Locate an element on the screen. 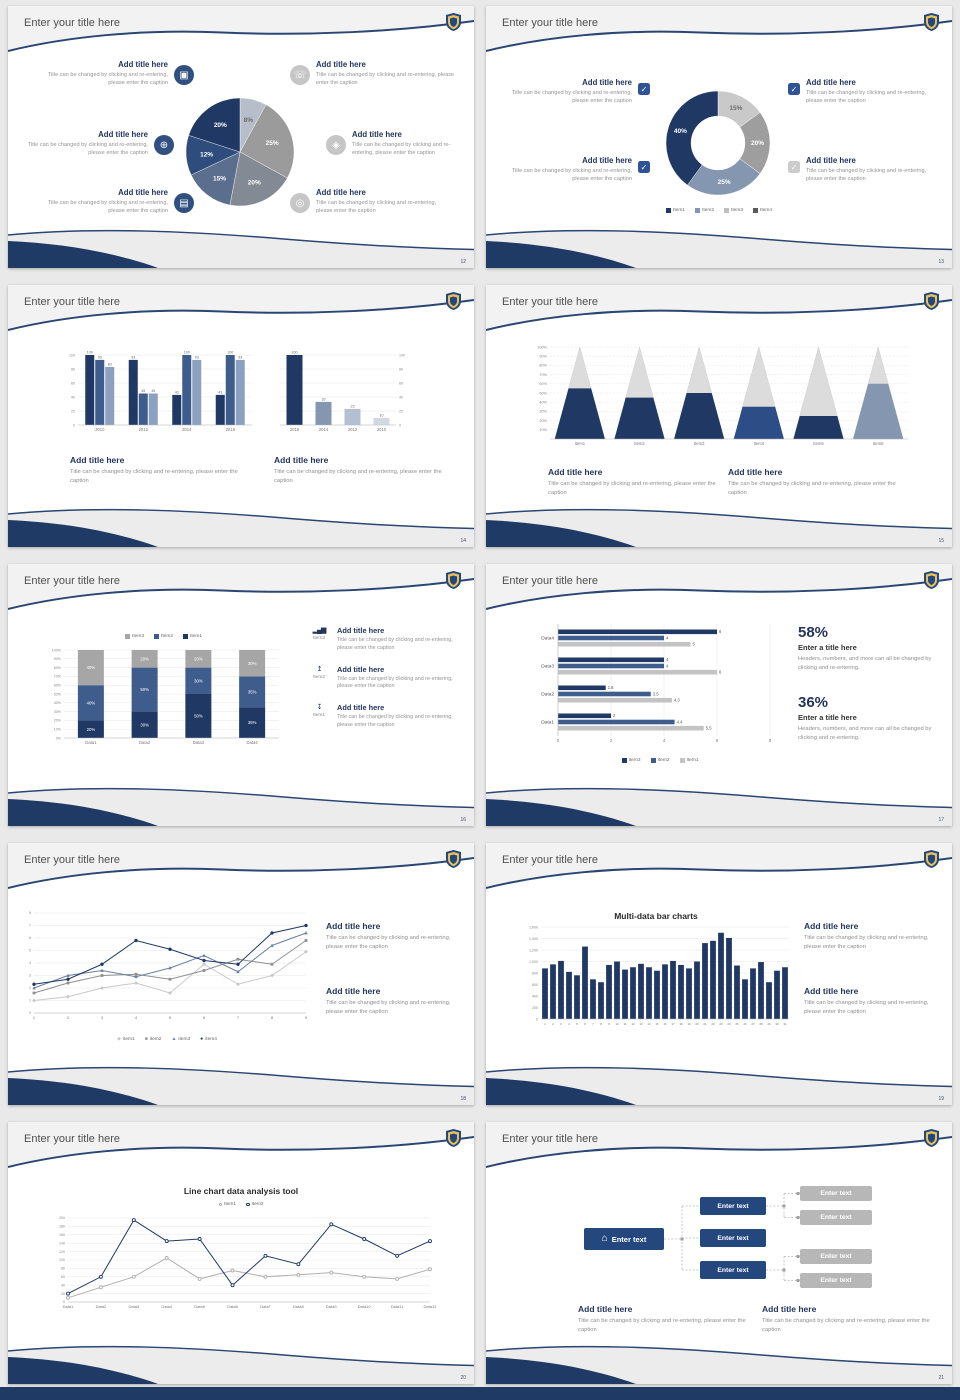  svg-text: 3.5 is located at coordinates (656, 693).